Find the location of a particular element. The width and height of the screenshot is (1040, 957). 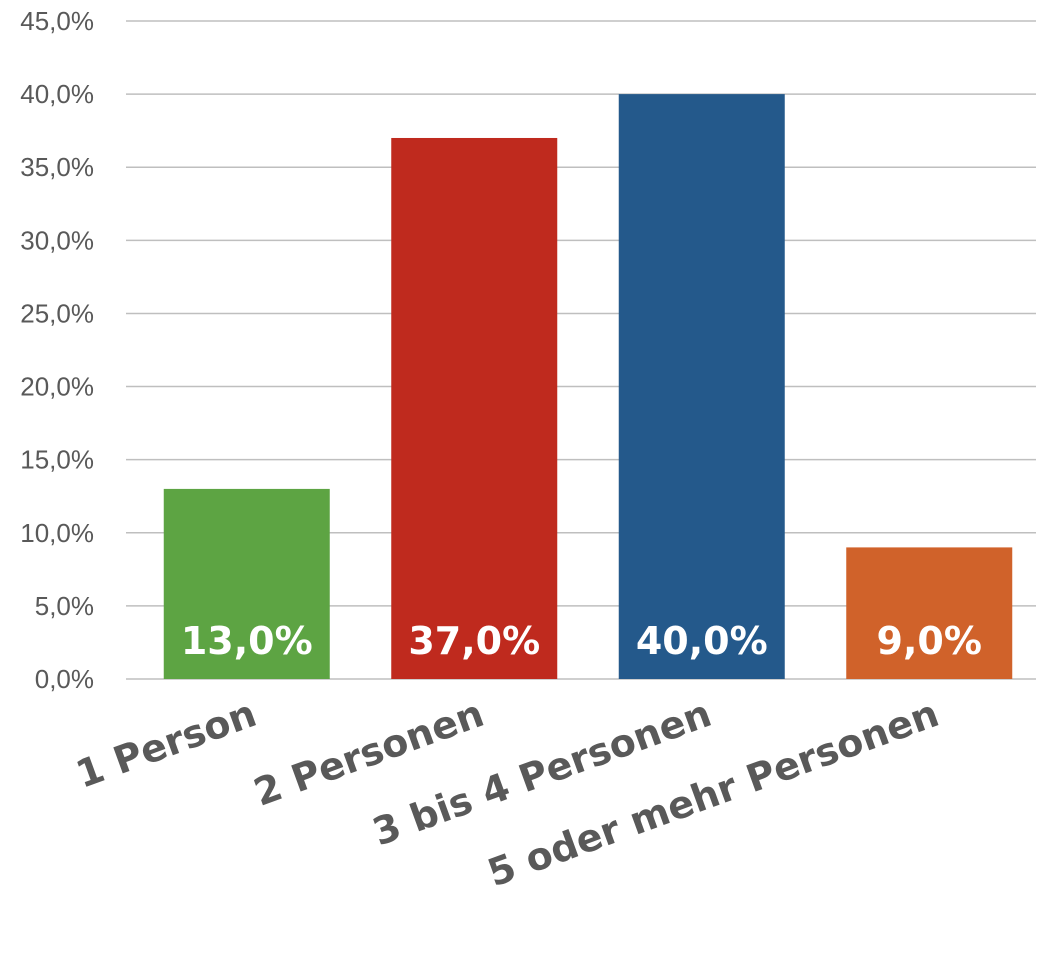

data-labels: 13,0% 37,0% 40,0% 9,0% is located at coordinates (581, 641).